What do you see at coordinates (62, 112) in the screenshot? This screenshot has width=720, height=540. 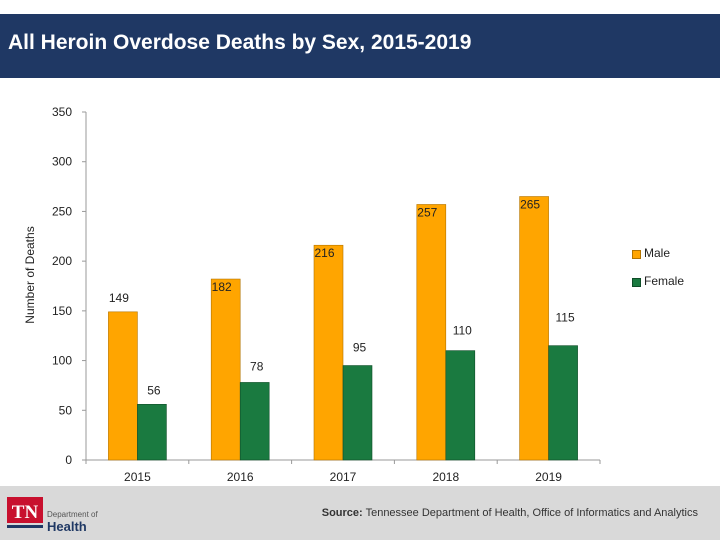 I see `y-tick-label: 350` at bounding box center [62, 112].